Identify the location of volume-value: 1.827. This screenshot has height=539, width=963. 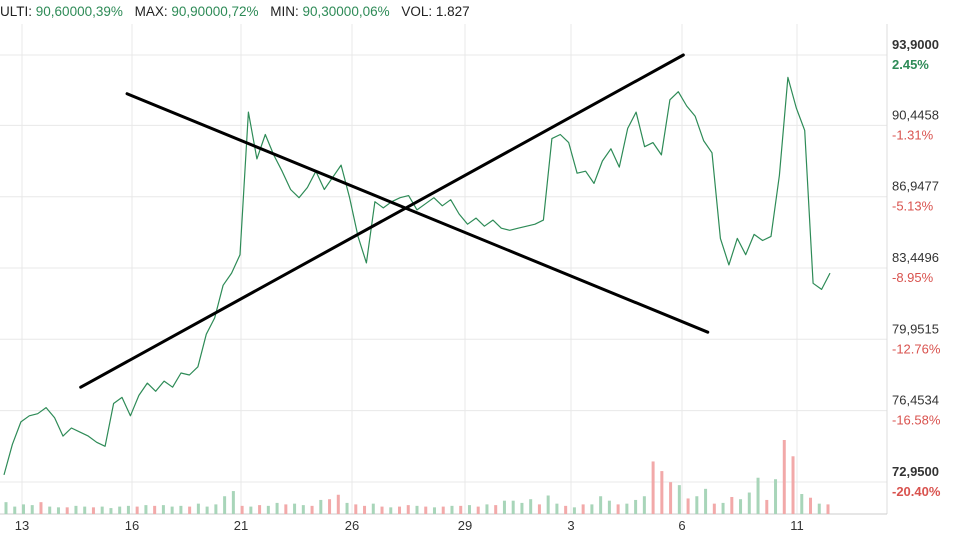
(452, 11).